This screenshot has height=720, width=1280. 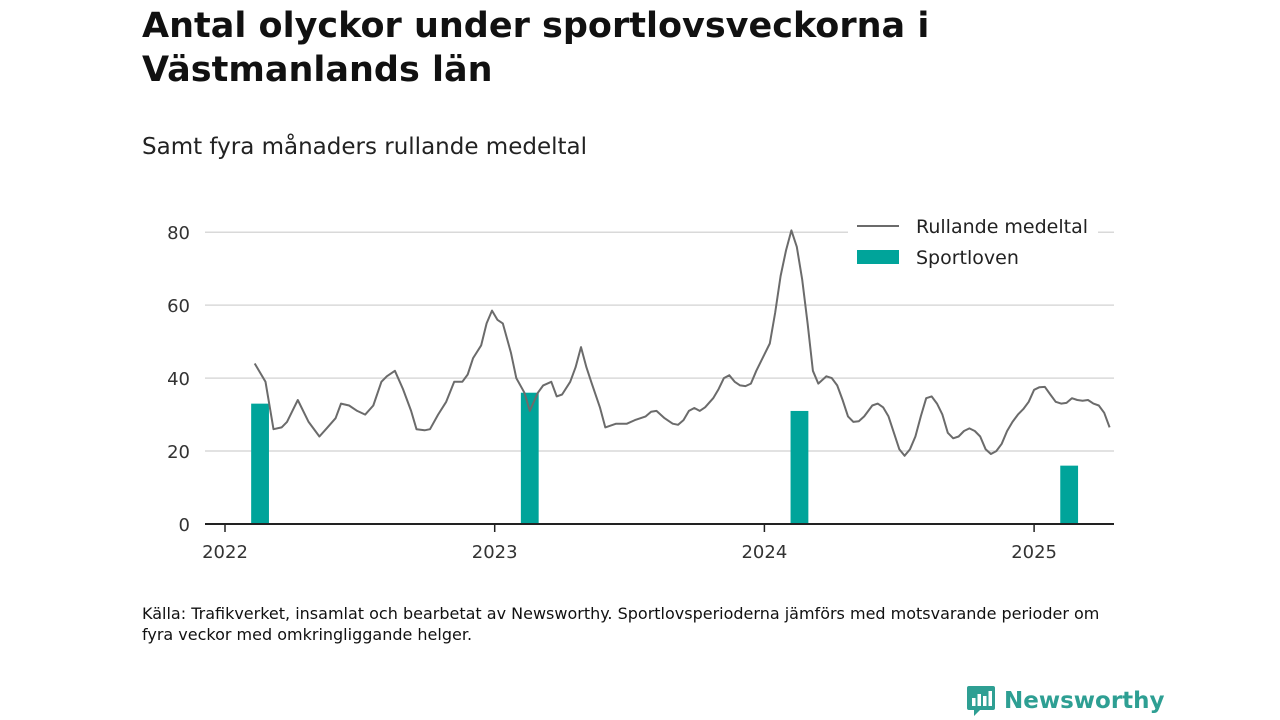 What do you see at coordinates (178, 306) in the screenshot?
I see `y-tick-label: 60` at bounding box center [178, 306].